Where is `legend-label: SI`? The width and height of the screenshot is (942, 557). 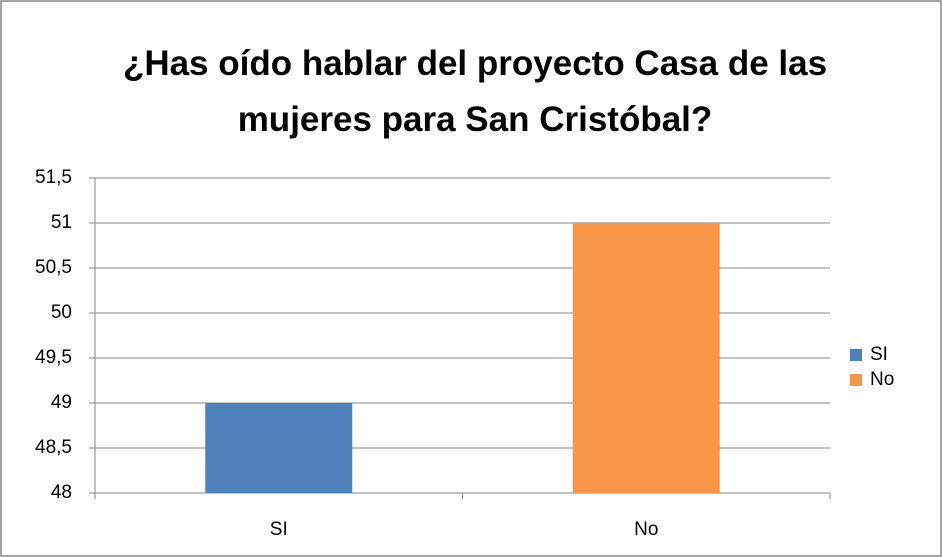 legend-label: SI is located at coordinates (879, 354).